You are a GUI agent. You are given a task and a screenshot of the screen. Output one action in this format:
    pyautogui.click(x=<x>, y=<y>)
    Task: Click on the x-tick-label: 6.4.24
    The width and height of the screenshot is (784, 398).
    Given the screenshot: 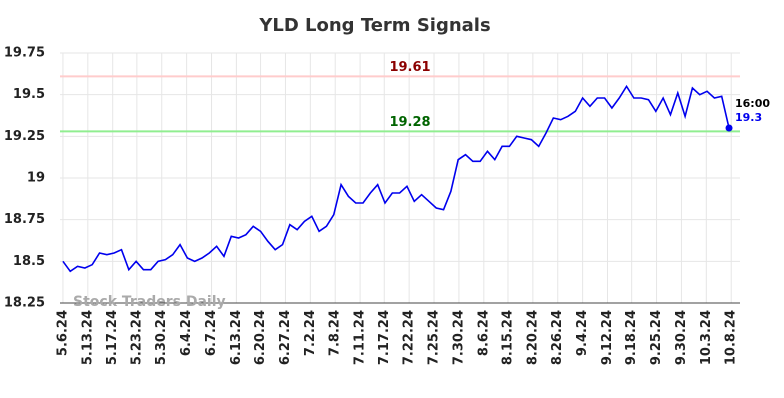 What is the action you would take?
    pyautogui.click(x=186, y=333)
    